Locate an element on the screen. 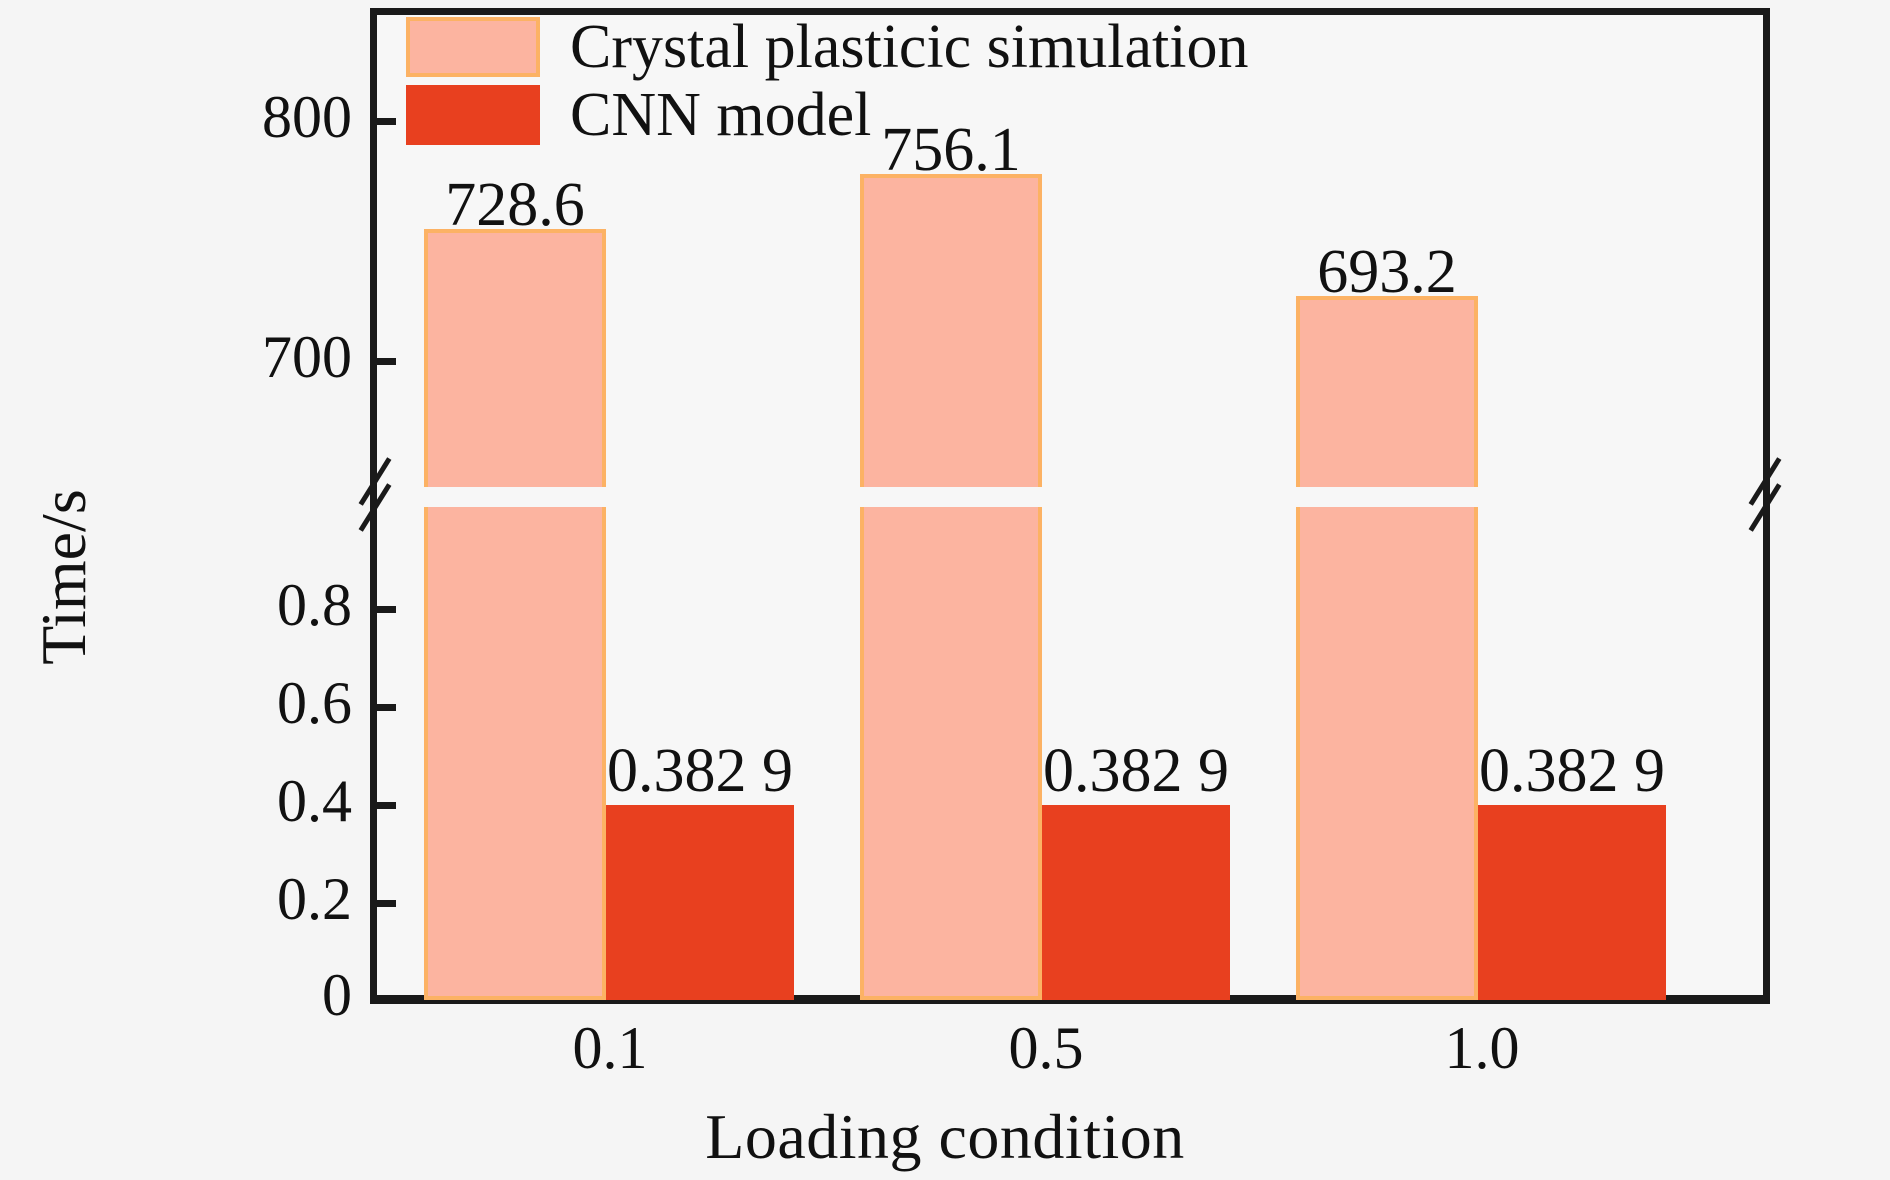 This screenshot has height=1180, width=1890. ytick-label-0-4: 0.4 is located at coordinates (314, 801).